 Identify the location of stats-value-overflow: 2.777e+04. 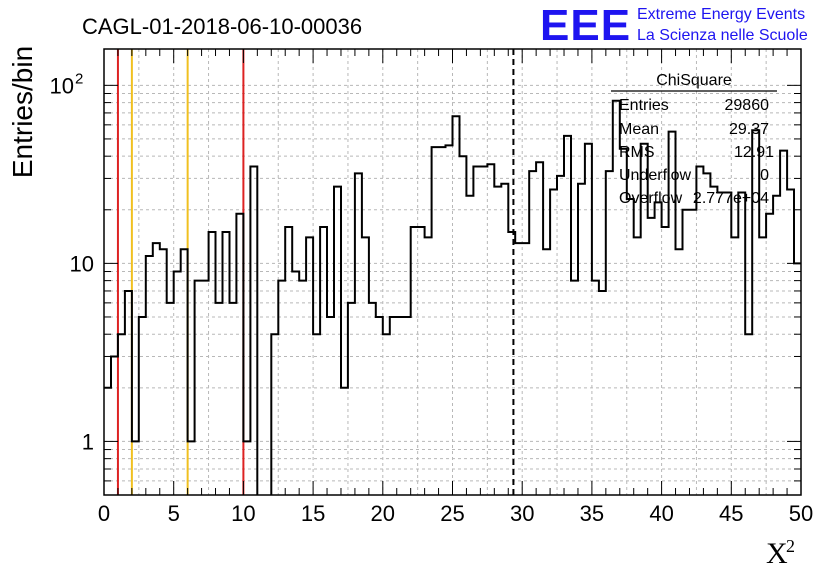
(731, 198).